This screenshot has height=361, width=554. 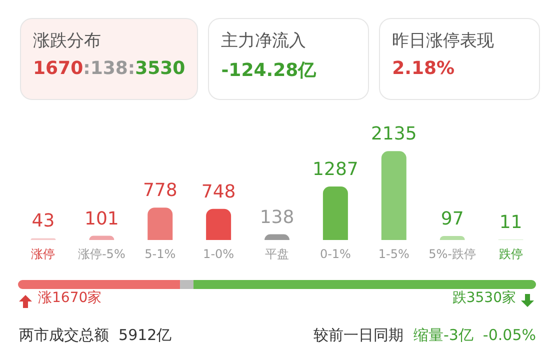 What do you see at coordinates (452, 219) in the screenshot?
I see `data-label: 97` at bounding box center [452, 219].